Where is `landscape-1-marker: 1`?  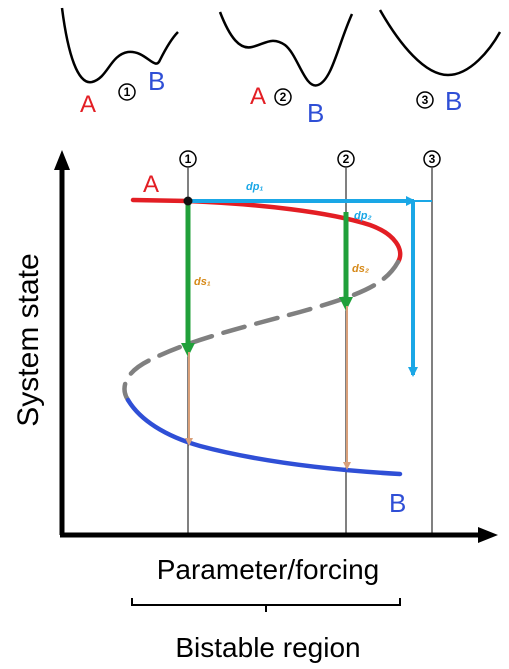 landscape-1-marker: 1 is located at coordinates (127, 92).